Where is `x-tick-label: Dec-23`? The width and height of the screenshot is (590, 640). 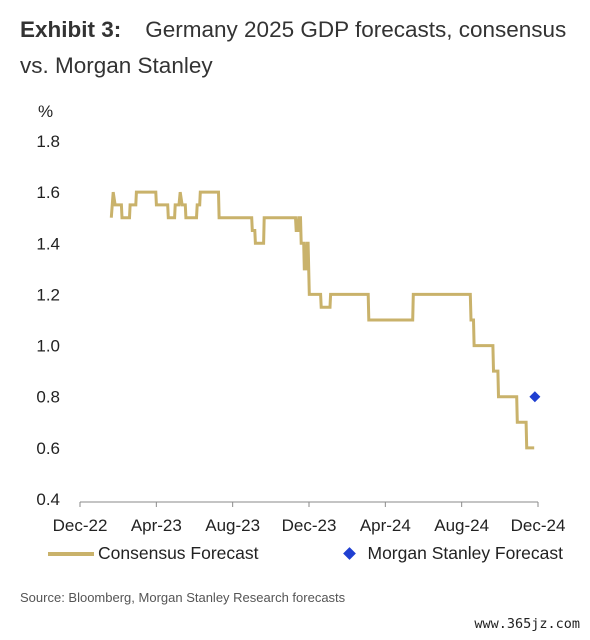
x-tick-label: Dec-23 is located at coordinates (309, 525).